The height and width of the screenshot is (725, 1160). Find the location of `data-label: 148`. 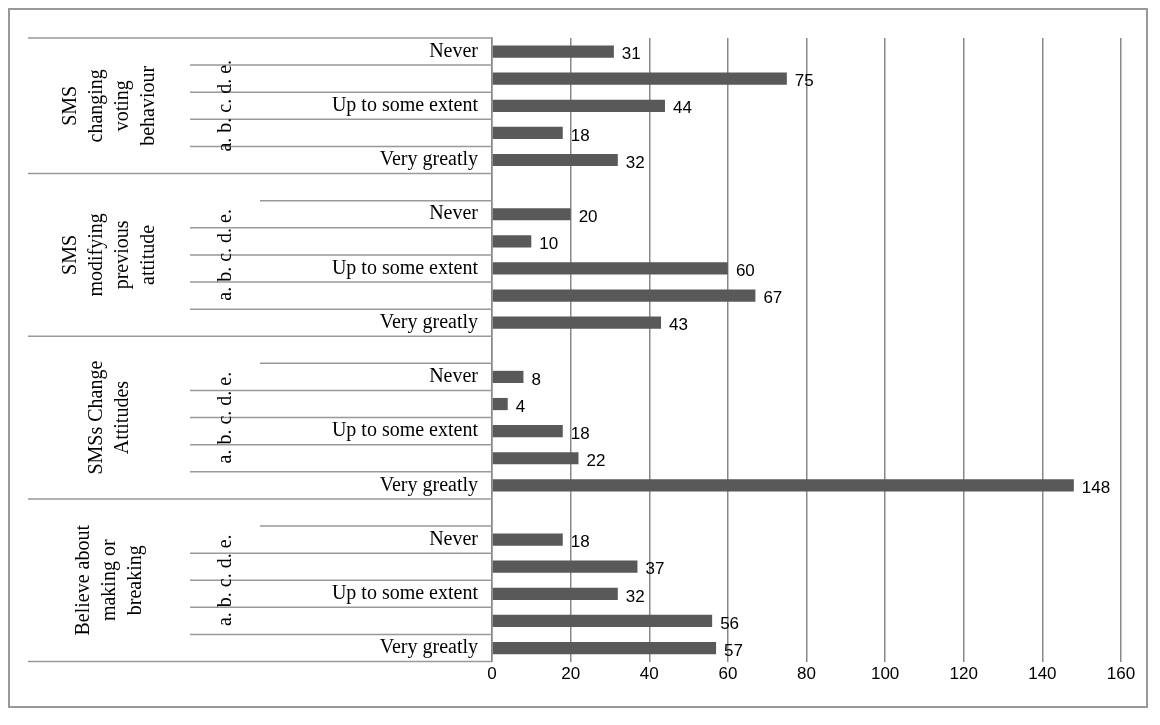

data-label: 148 is located at coordinates (1096, 488).